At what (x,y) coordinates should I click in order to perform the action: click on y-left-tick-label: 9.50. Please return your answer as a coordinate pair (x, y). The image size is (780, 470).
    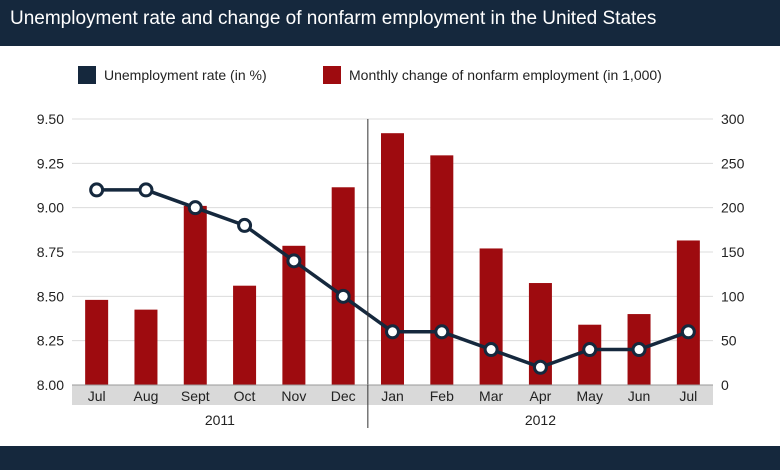
    Looking at the image, I should click on (50, 119).